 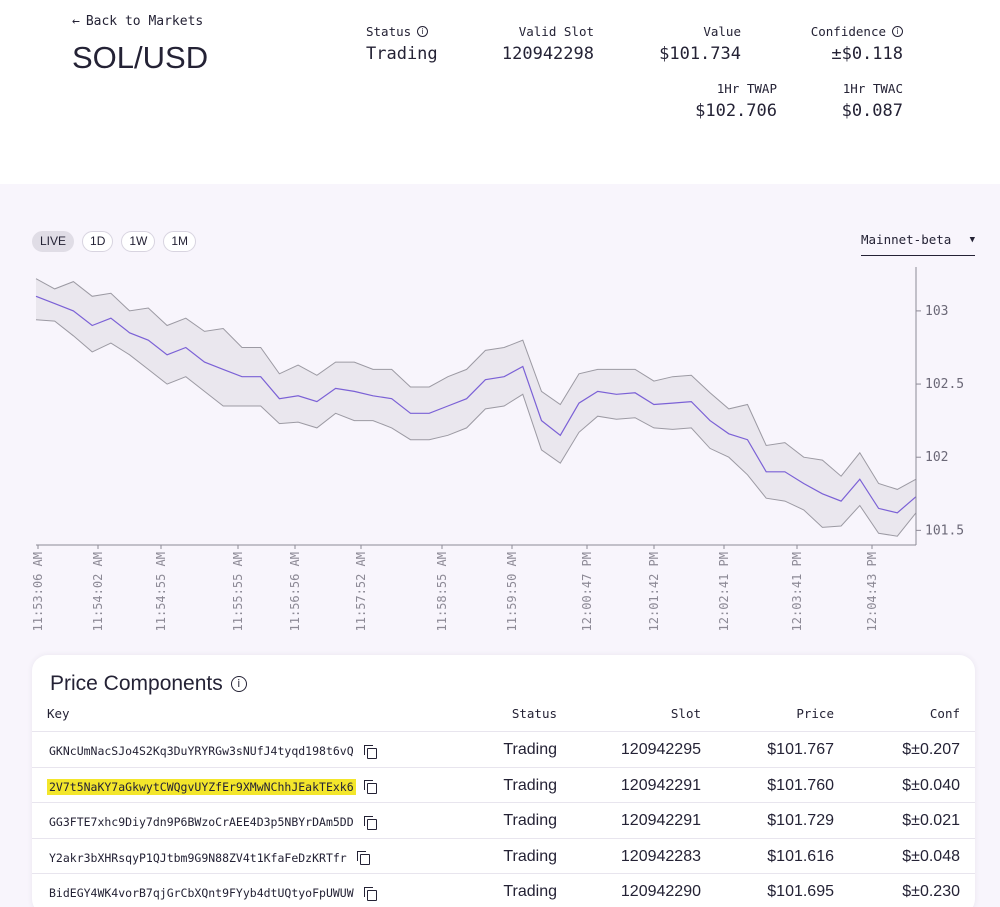 What do you see at coordinates (58, 713) in the screenshot?
I see `col-header-key: Key` at bounding box center [58, 713].